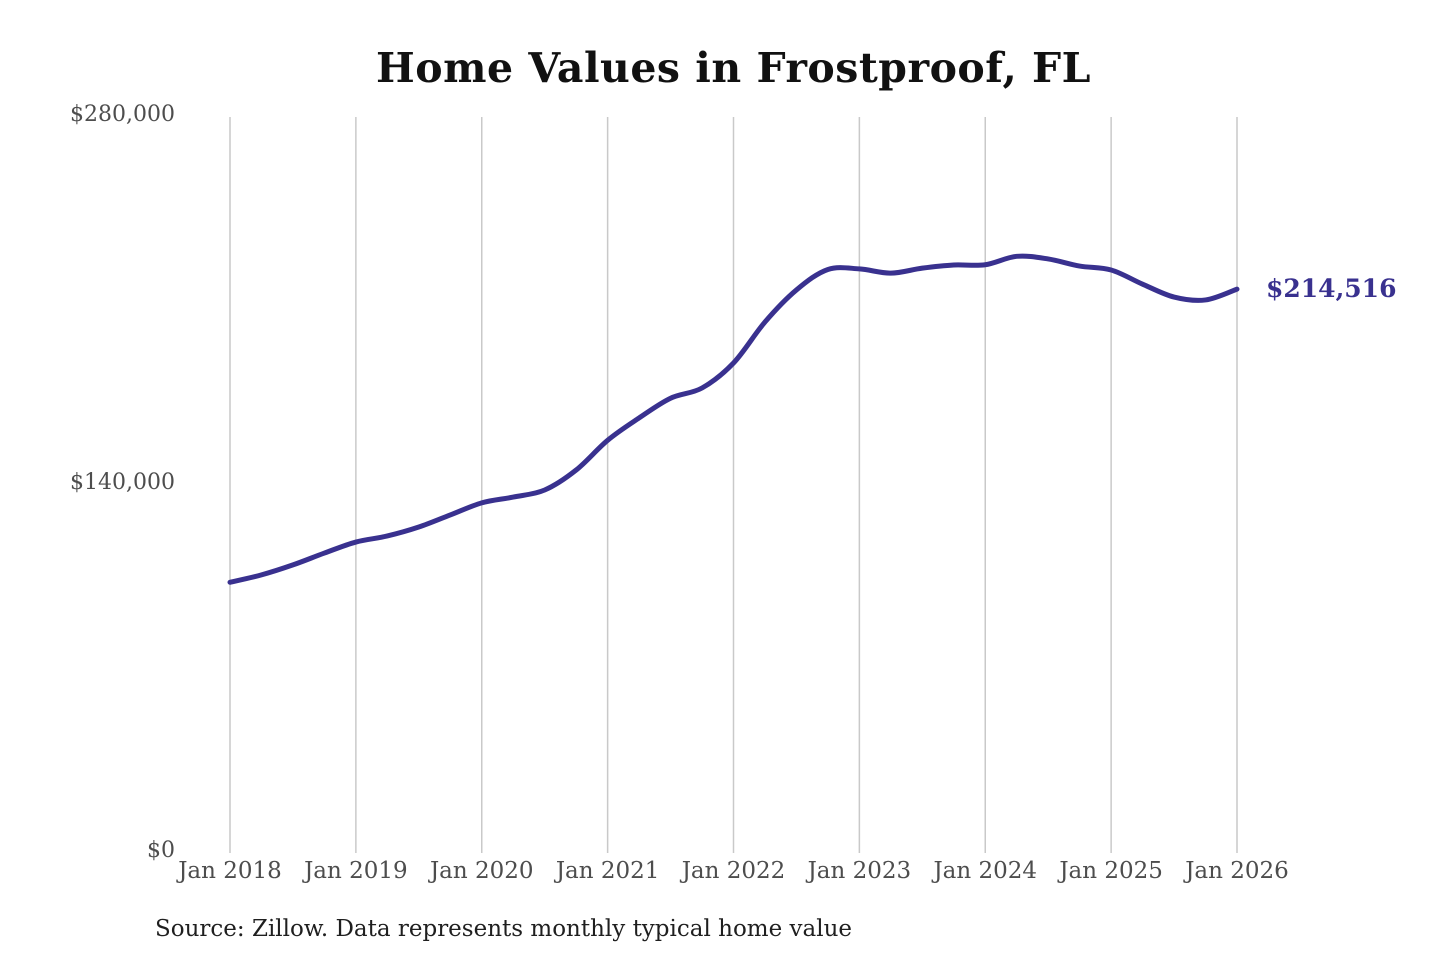 The image size is (1440, 960). I want to click on x-axis-label: Jan 2019, so click(356, 871).